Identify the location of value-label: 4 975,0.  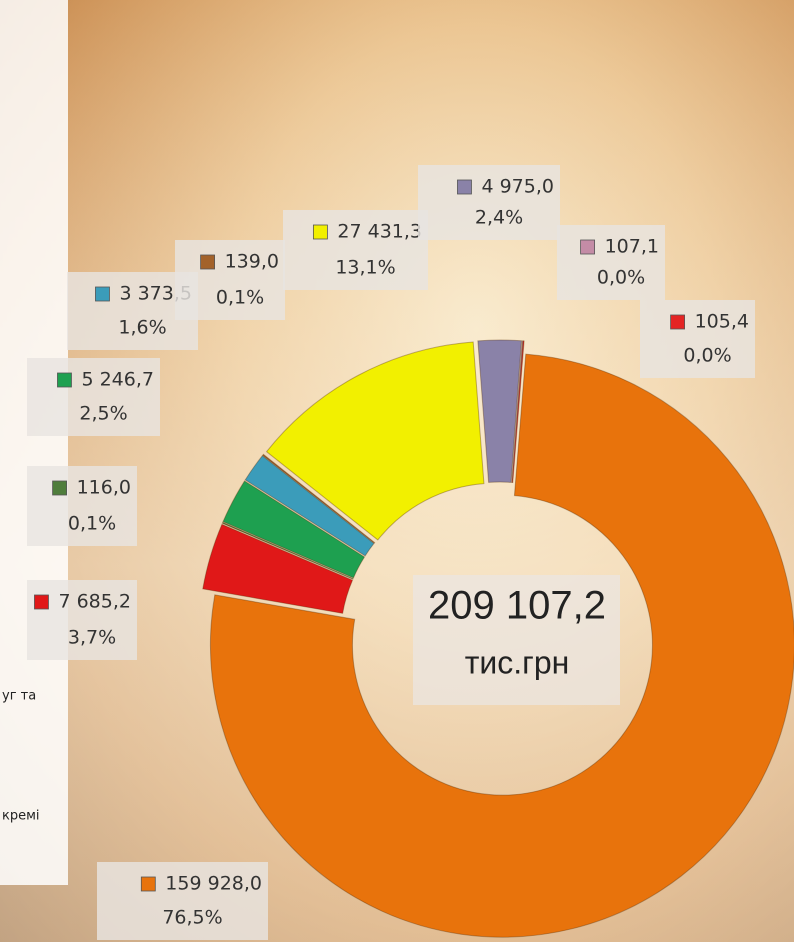
(517, 187).